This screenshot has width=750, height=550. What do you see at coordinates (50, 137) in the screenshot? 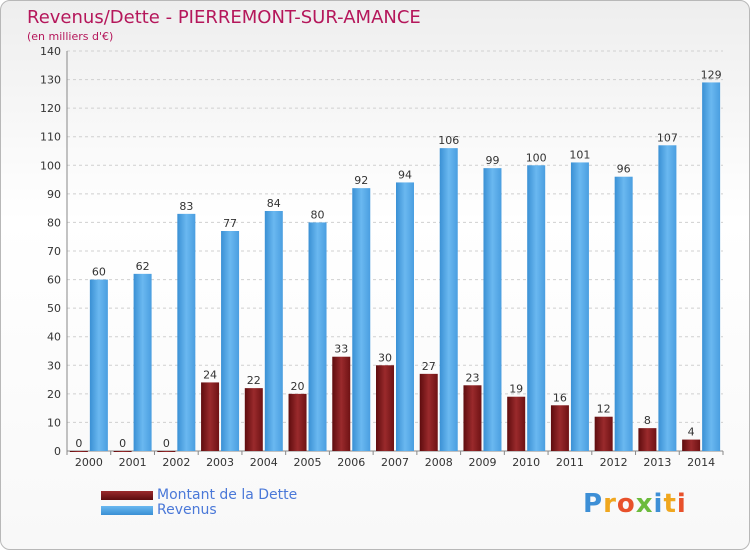
I see `y-tick-label: 110` at bounding box center [50, 137].